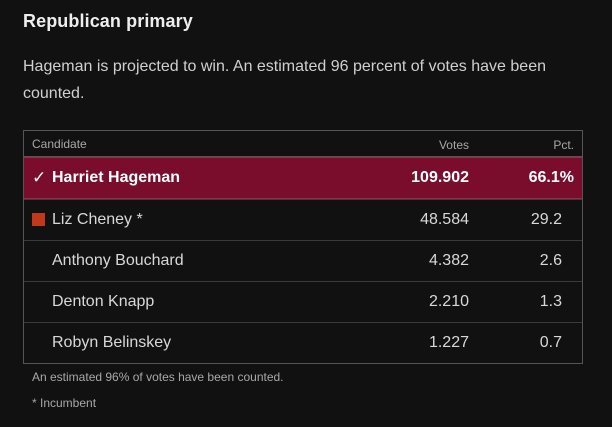  Describe the element at coordinates (103, 301) in the screenshot. I see `candidate-name: Denton Knapp` at that location.